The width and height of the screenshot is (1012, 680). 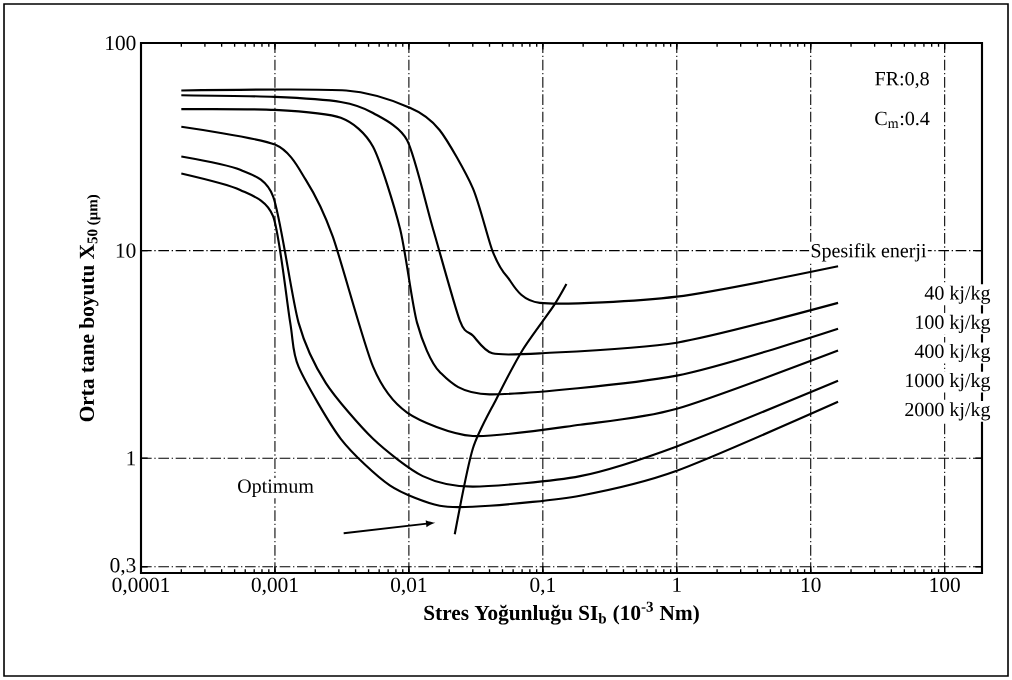 What do you see at coordinates (948, 411) in the screenshot?
I see `annotation: 2000 kj/kg` at bounding box center [948, 411].